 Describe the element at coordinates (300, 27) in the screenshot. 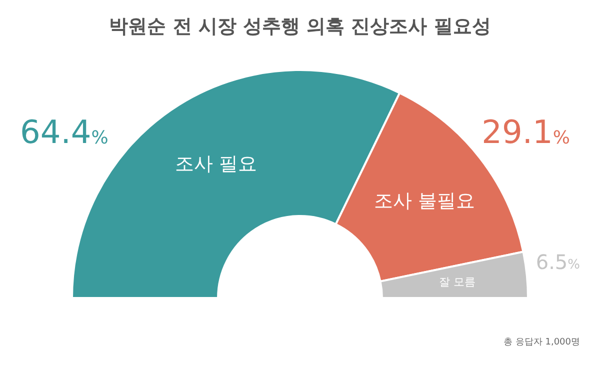

I see `chart-title: 박원순 전 시장 성추행 의혹 진상조사 필요성` at that location.